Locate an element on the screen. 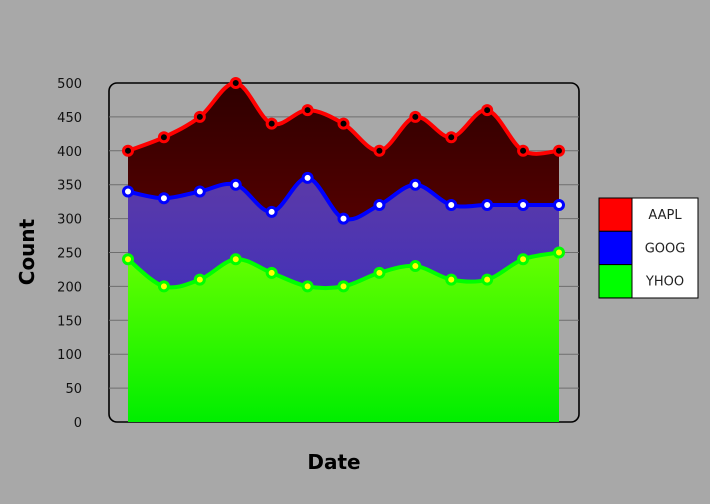 This screenshot has width=710, height=504. y-axis-title: Count is located at coordinates (27, 251).